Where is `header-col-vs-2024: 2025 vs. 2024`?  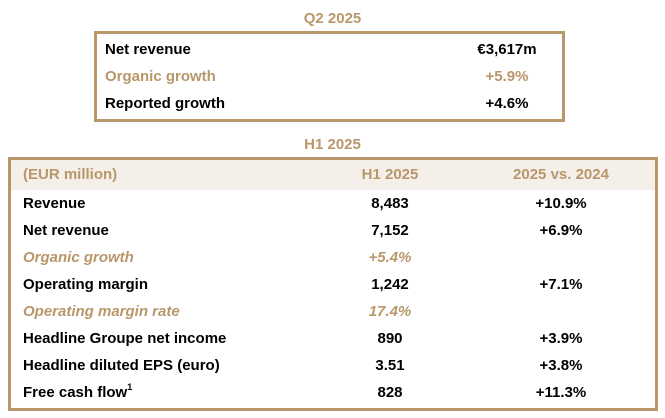
header-col-vs-2024: 2025 vs. 2024 is located at coordinates (561, 174).